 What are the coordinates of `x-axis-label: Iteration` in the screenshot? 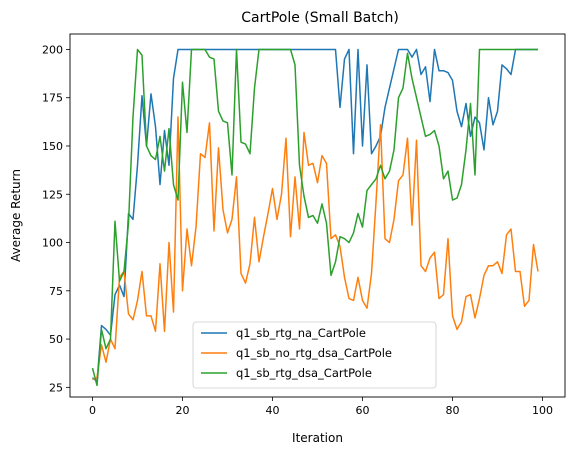 It's located at (317, 438).